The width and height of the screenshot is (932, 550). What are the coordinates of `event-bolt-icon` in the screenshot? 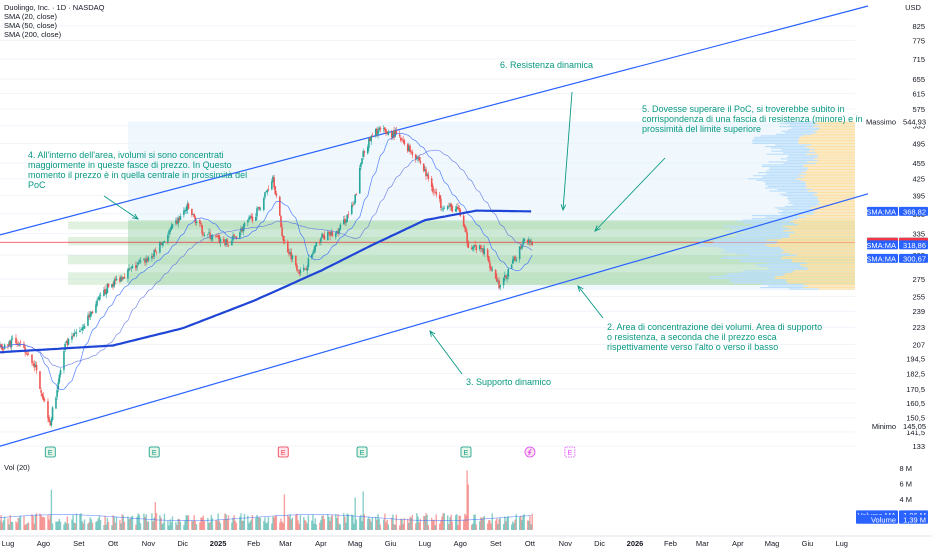 It's located at (529, 452).